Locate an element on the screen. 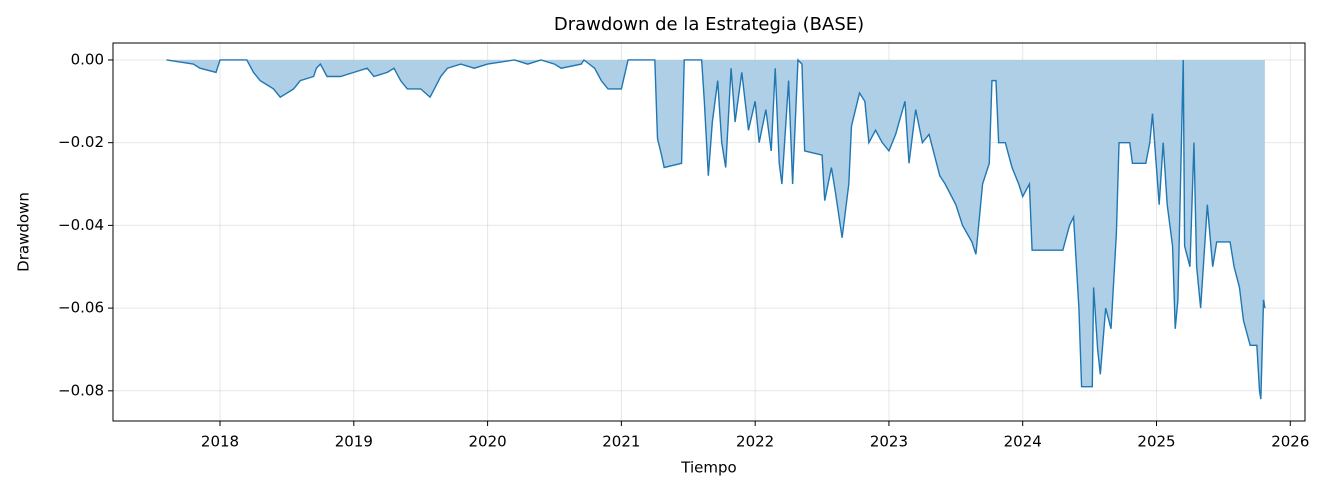 Image resolution: width=1328 pixels, height=494 pixels. x-tick-label: 2024 is located at coordinates (1023, 442).